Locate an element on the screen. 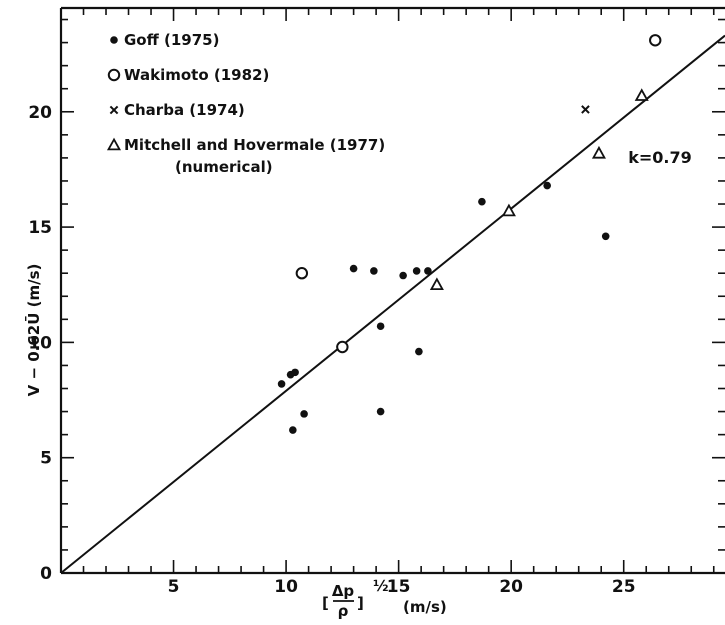 Image resolution: width=725 pixels, height=625 pixels. y-tick-label: 15 is located at coordinates (40, 228).